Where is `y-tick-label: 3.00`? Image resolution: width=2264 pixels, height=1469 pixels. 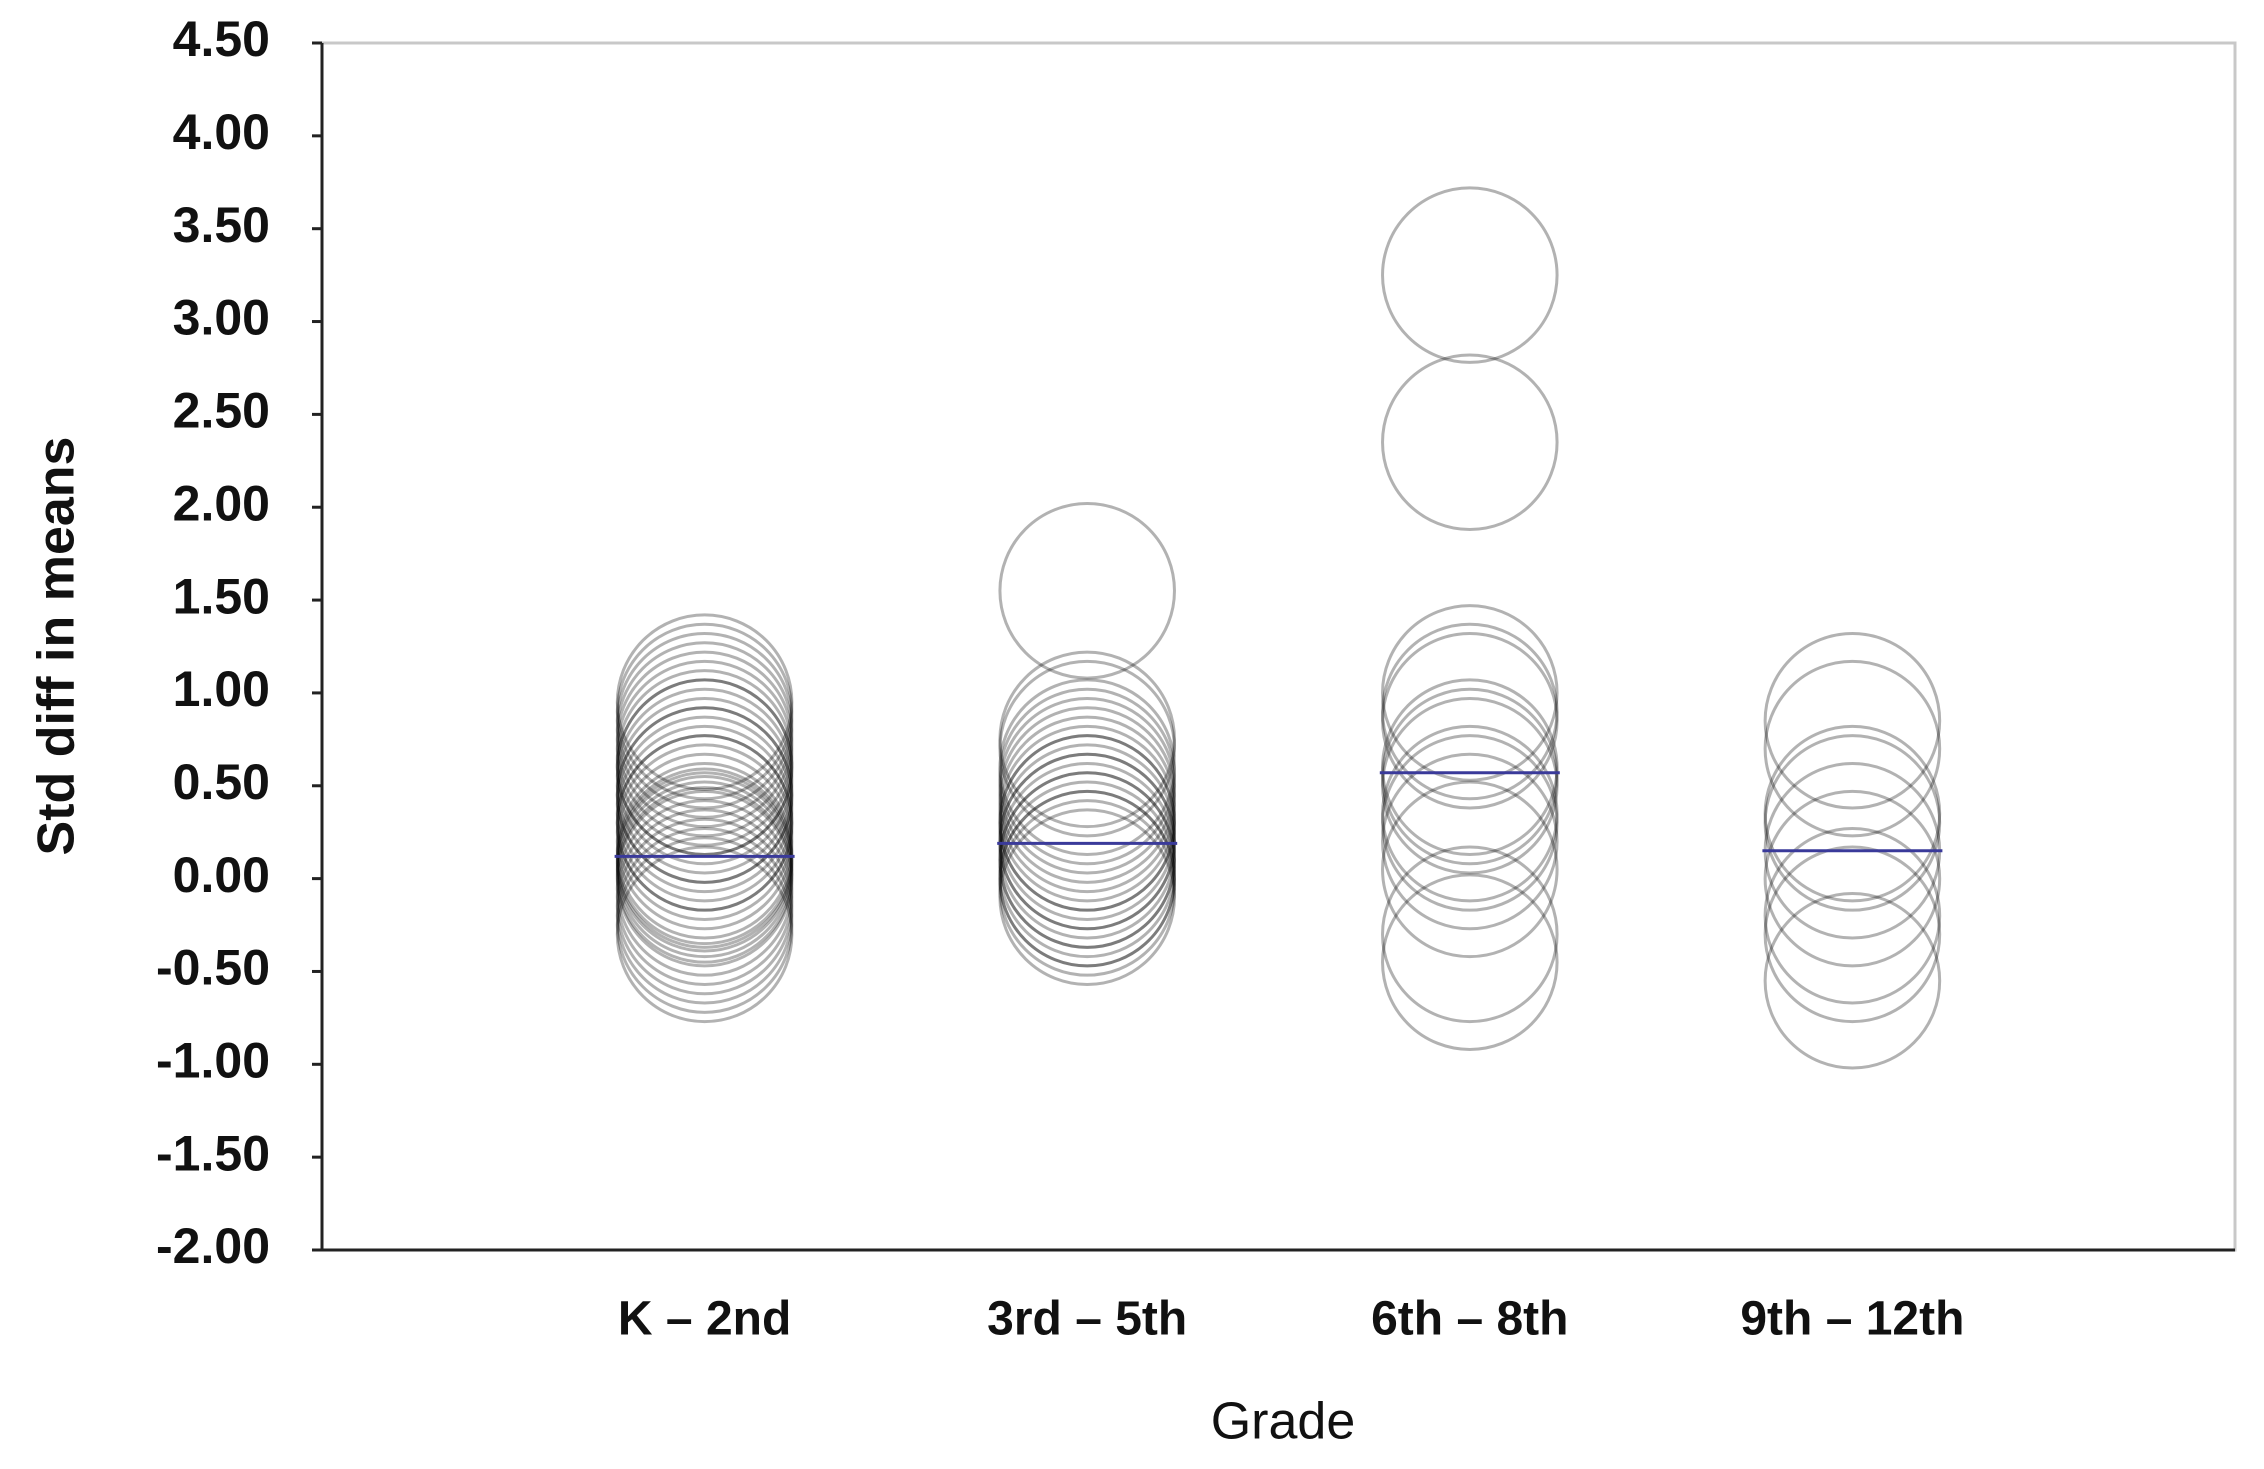 y-tick-label: 3.00 is located at coordinates (221, 318).